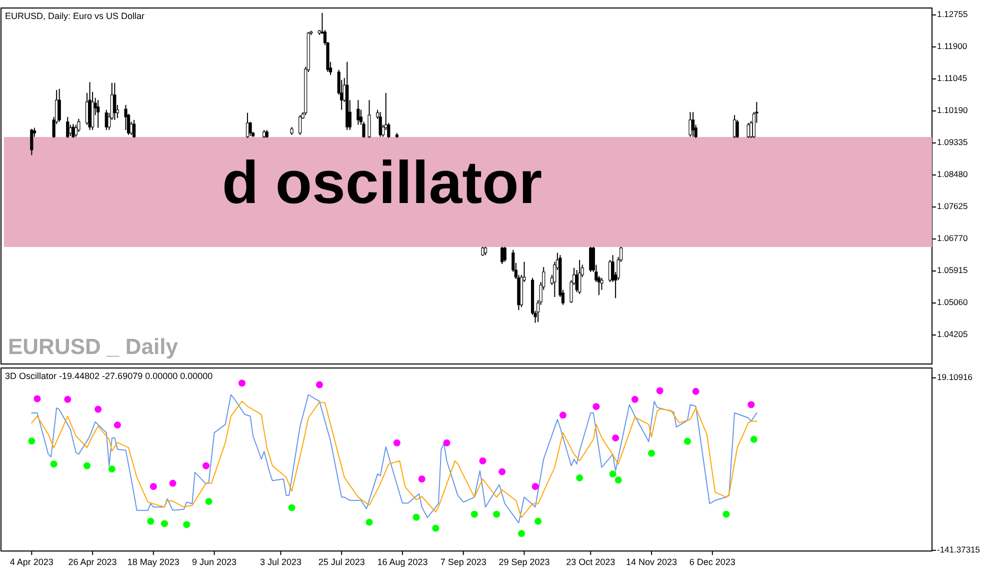  What do you see at coordinates (952, 110) in the screenshot?
I see `y-tick-label: 1.10190` at bounding box center [952, 110].